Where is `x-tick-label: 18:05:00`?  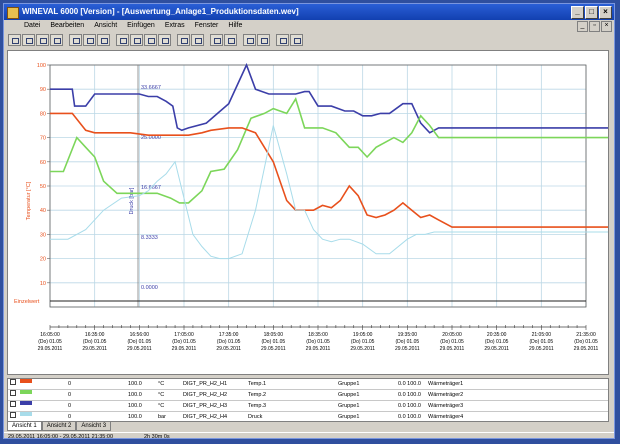 x-tick-label: 18:05:00 is located at coordinates (274, 335).